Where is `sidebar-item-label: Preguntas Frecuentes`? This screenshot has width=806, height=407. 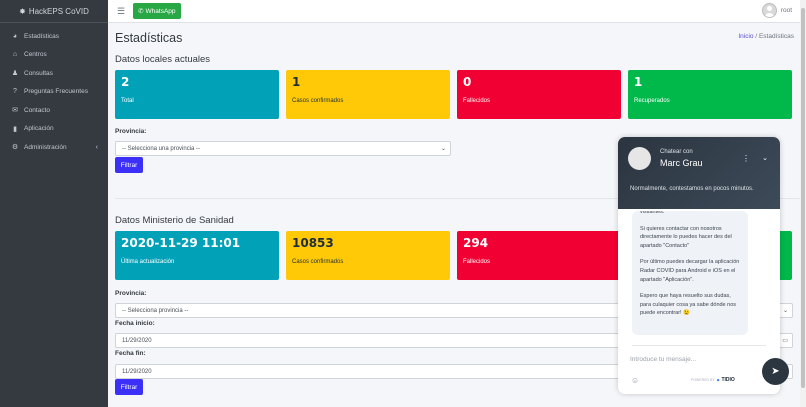 sidebar-item-label: Preguntas Frecuentes is located at coordinates (56, 92).